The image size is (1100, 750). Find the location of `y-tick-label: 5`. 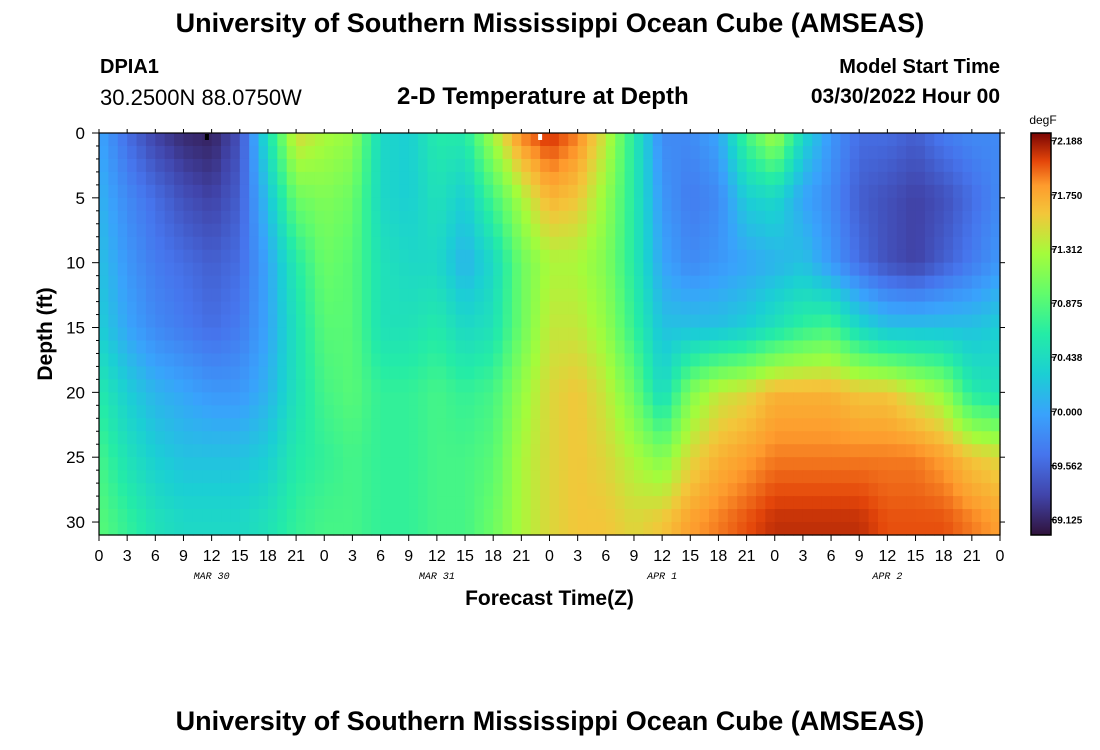

y-tick-label: 5 is located at coordinates (80, 198).